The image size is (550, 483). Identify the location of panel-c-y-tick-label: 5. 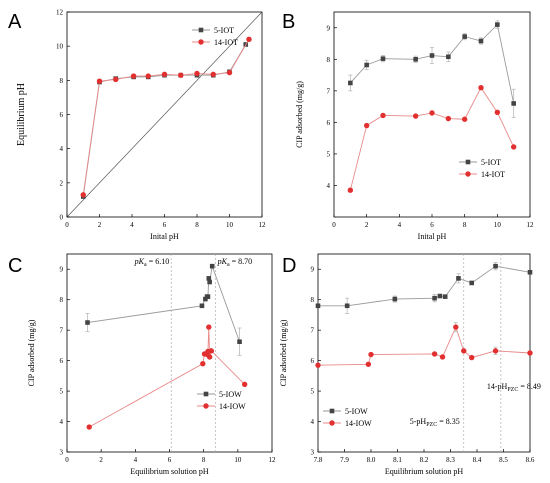
(62, 392).